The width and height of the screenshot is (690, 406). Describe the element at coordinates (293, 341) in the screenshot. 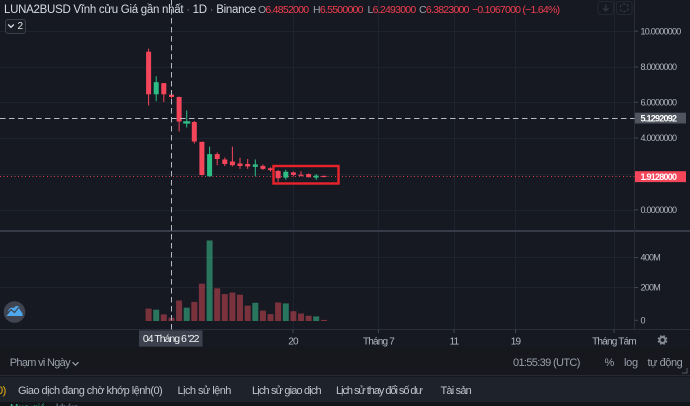

I see `svg-text: 20` at that location.